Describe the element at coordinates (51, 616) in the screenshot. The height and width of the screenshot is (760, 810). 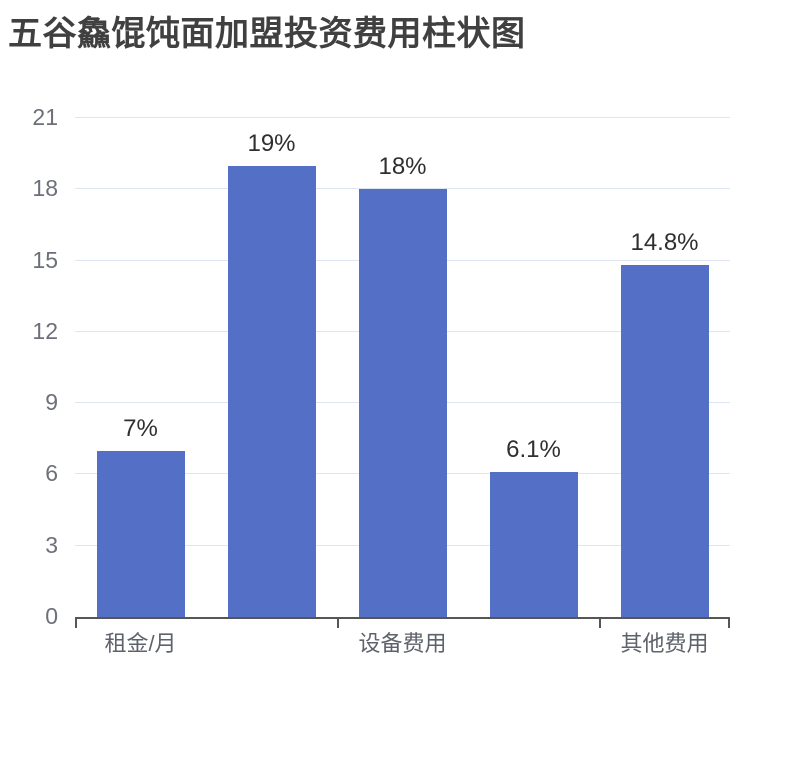
I see `y-tick-label: 0` at that location.